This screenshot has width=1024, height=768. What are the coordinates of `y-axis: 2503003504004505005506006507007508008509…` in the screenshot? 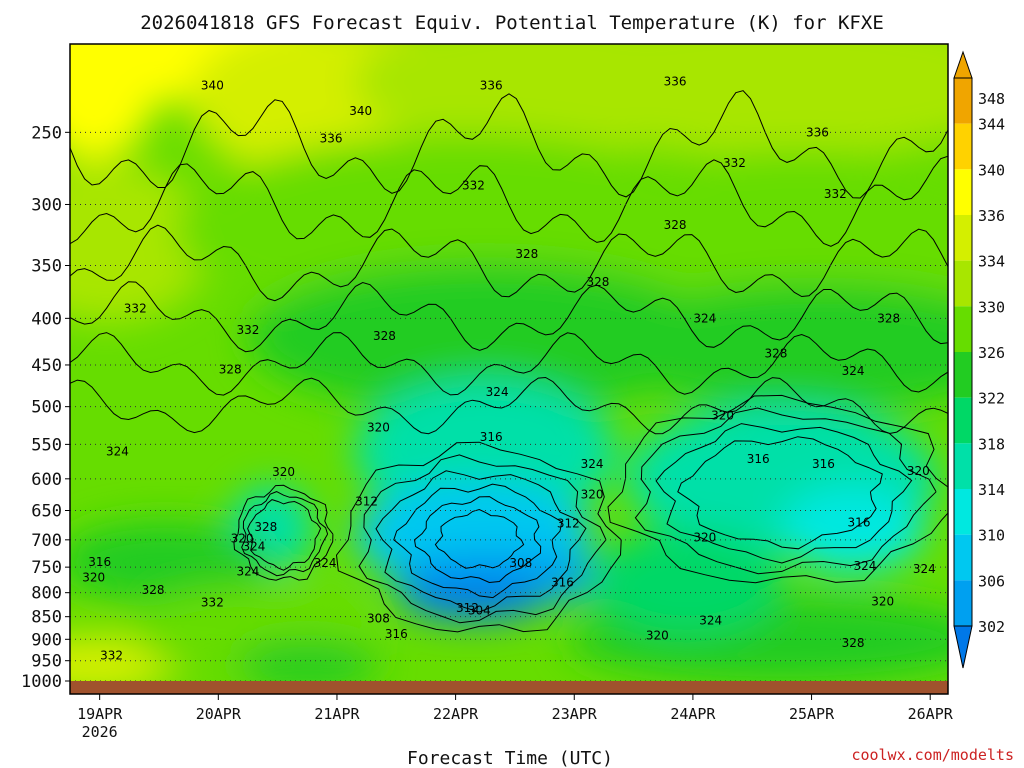 It's located at (45, 407).